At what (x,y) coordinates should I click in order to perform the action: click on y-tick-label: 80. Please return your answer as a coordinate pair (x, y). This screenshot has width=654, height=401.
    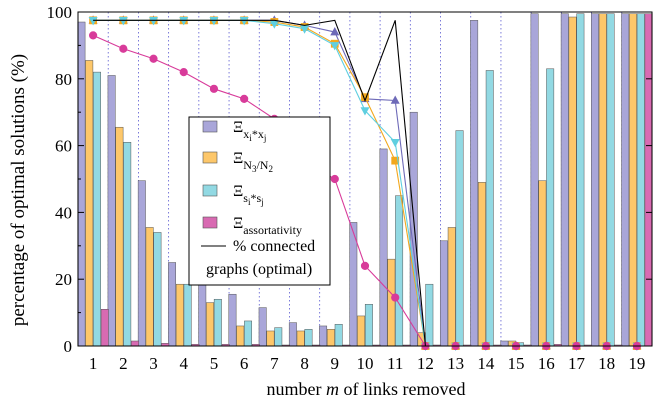
    Looking at the image, I should click on (63, 79).